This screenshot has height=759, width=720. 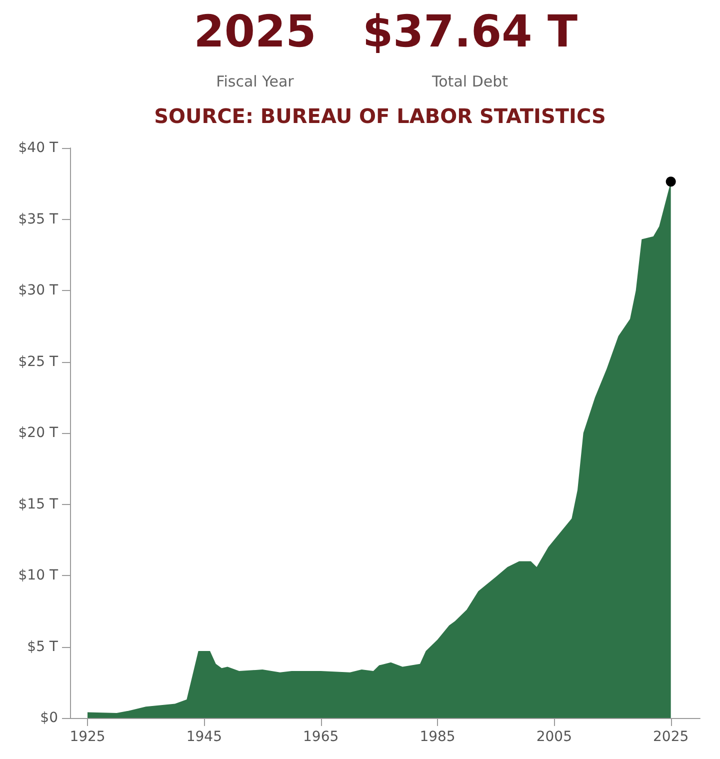 I want to click on text: 2025, so click(x=255, y=32).